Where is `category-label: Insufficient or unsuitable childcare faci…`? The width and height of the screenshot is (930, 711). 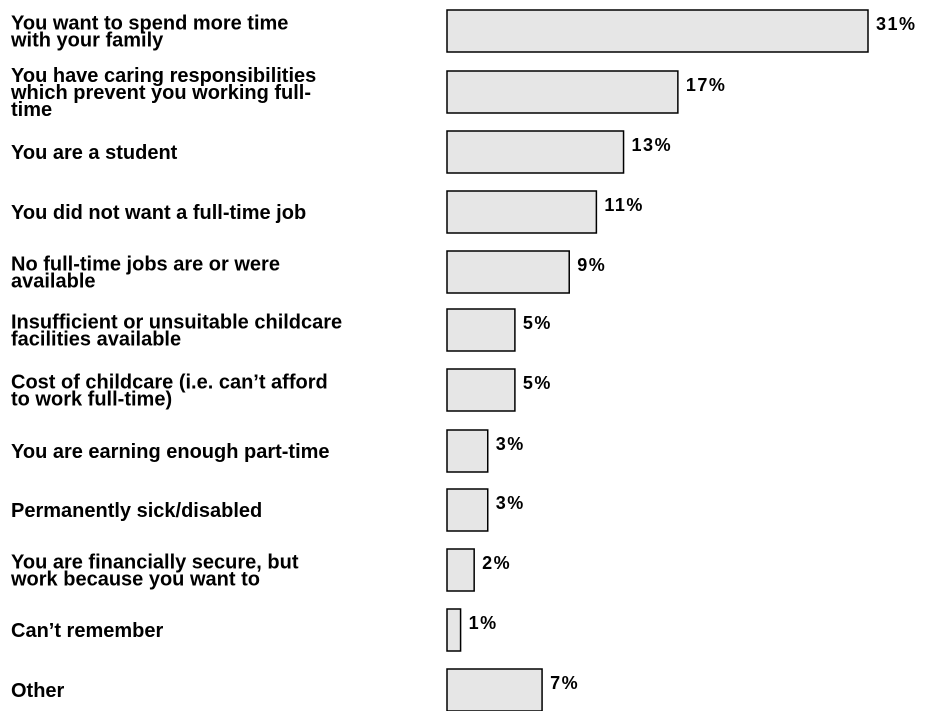
category-label: Insufficient or unsuitable childcare faci… is located at coordinates (176, 331).